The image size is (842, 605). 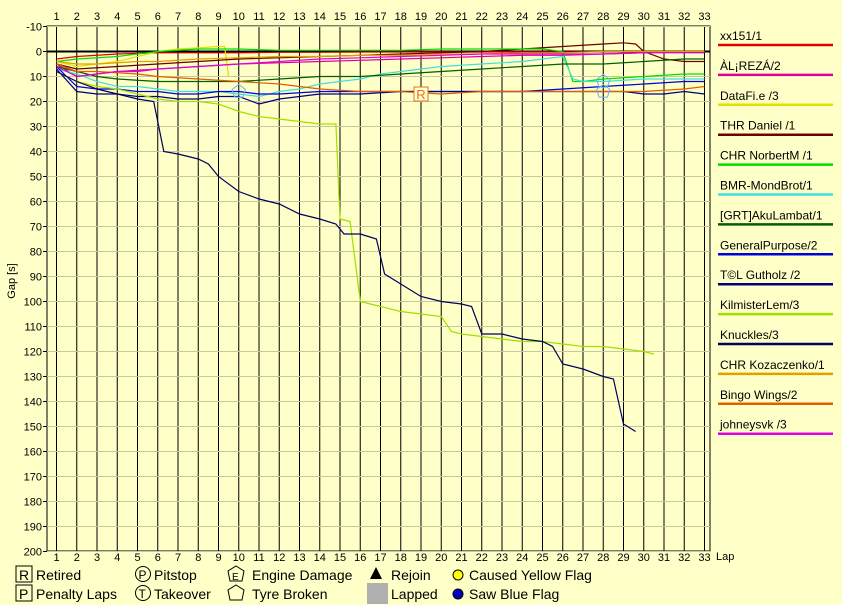 I want to click on x-tick-label-top: 21, so click(x=461, y=17).